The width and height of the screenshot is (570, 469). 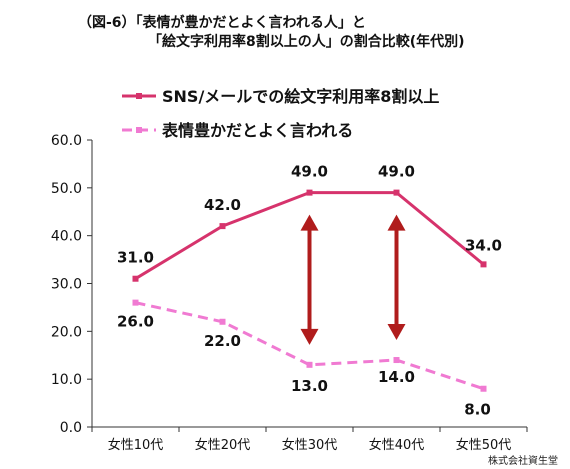 I want to click on x-tick-label: 女性50代, so click(x=484, y=445).